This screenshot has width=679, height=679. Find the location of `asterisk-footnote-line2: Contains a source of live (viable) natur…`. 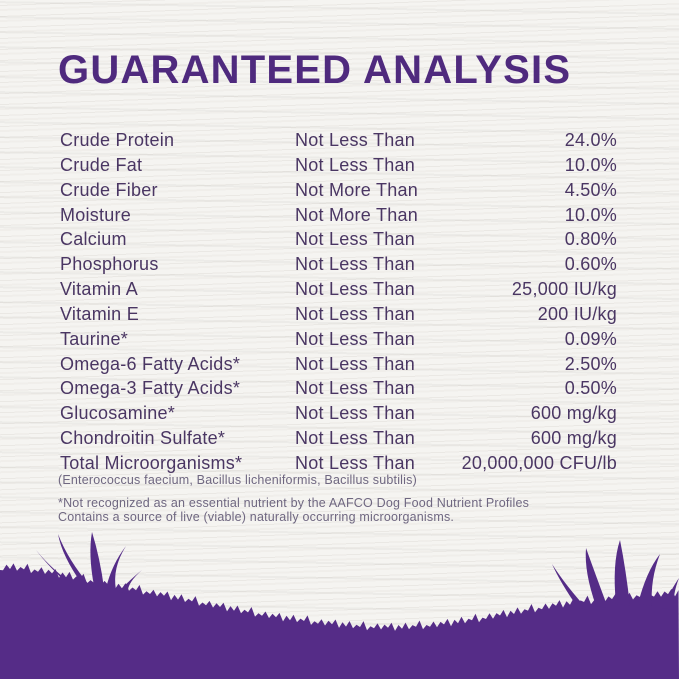

asterisk-footnote-line2: Contains a source of live (viable) natur… is located at coordinates (256, 516).